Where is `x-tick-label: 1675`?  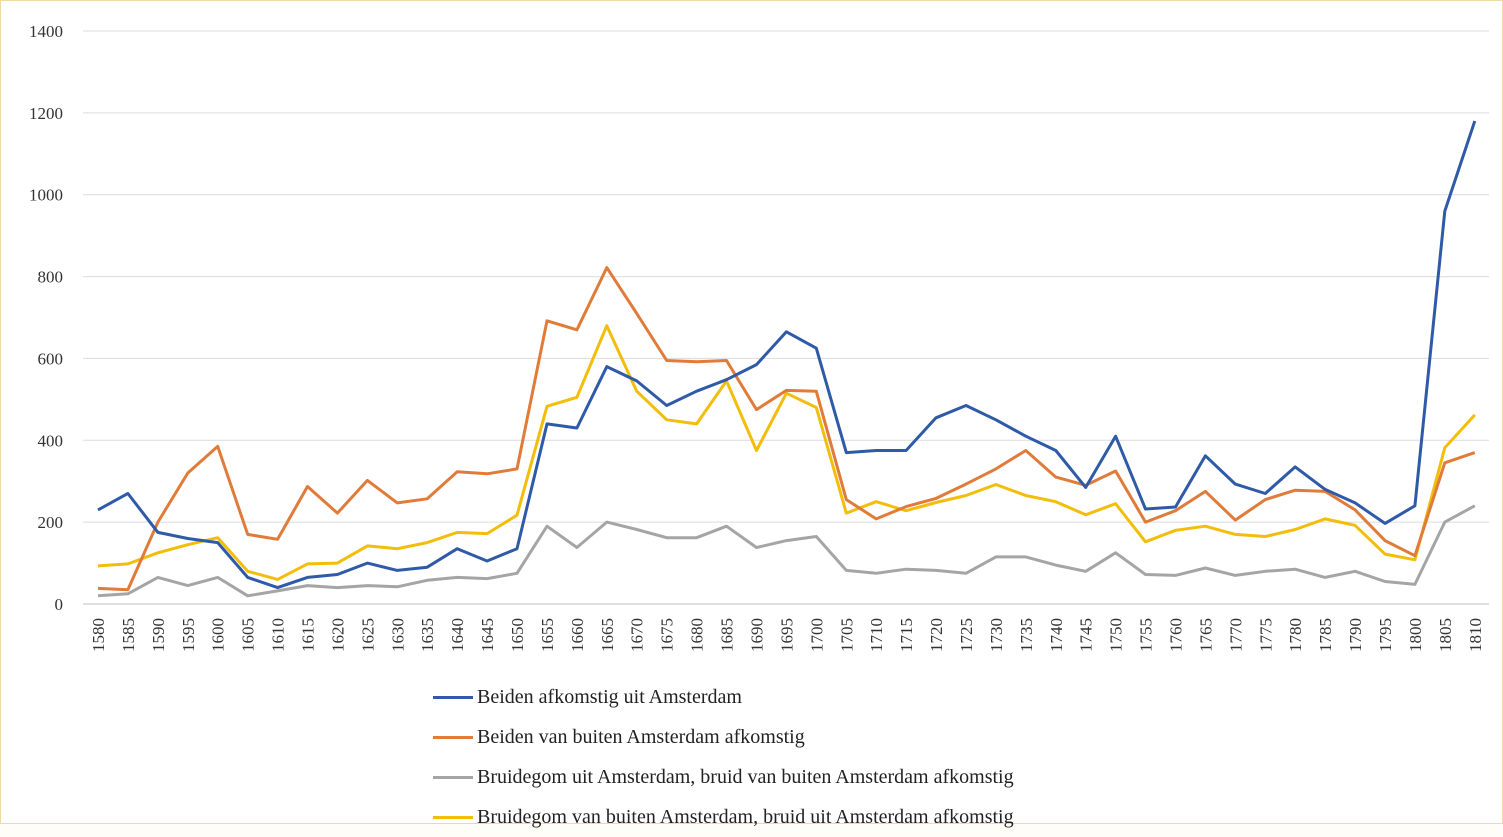
x-tick-label: 1675 is located at coordinates (667, 635).